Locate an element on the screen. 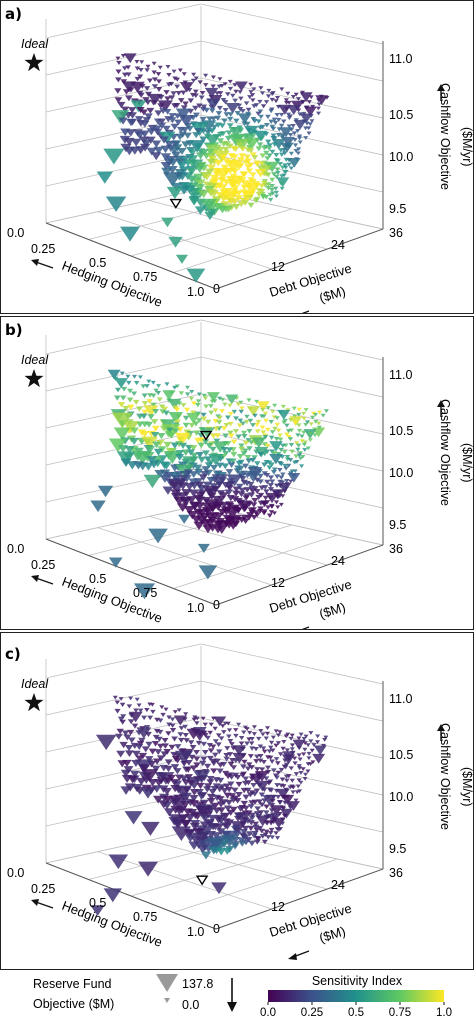 This screenshot has height=1022, width=474. x-tick-label: 0.5 is located at coordinates (97, 903).